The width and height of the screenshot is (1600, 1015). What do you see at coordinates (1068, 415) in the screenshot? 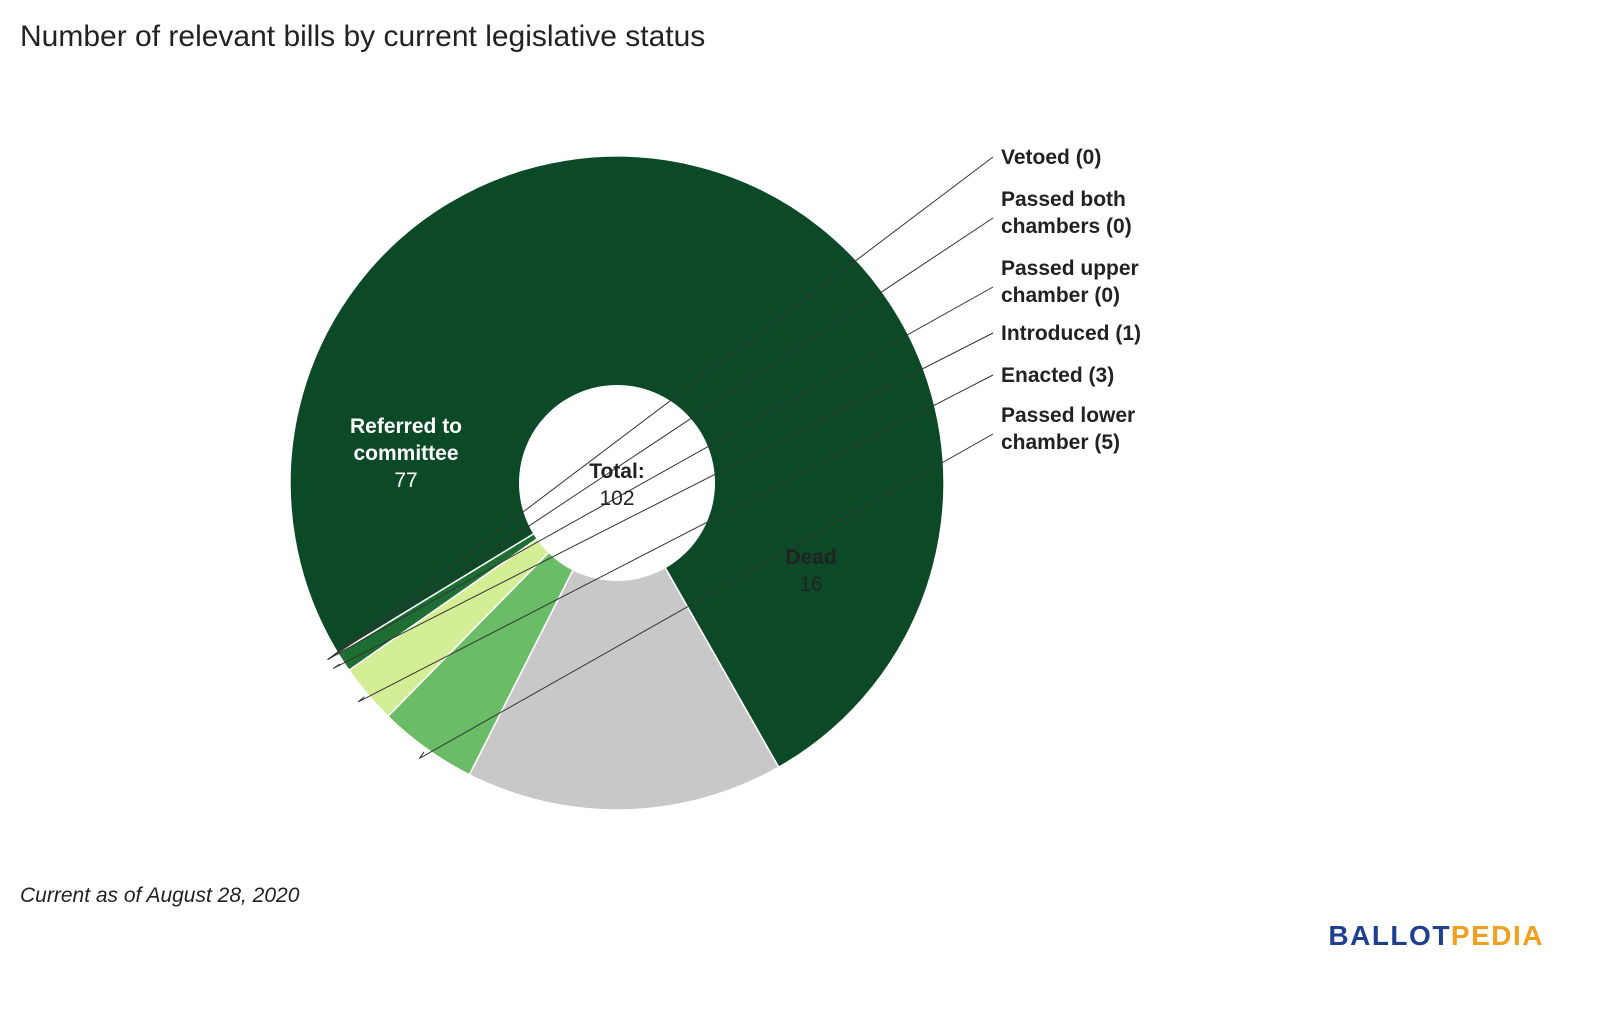
I see `callout-line: Passed lower` at bounding box center [1068, 415].